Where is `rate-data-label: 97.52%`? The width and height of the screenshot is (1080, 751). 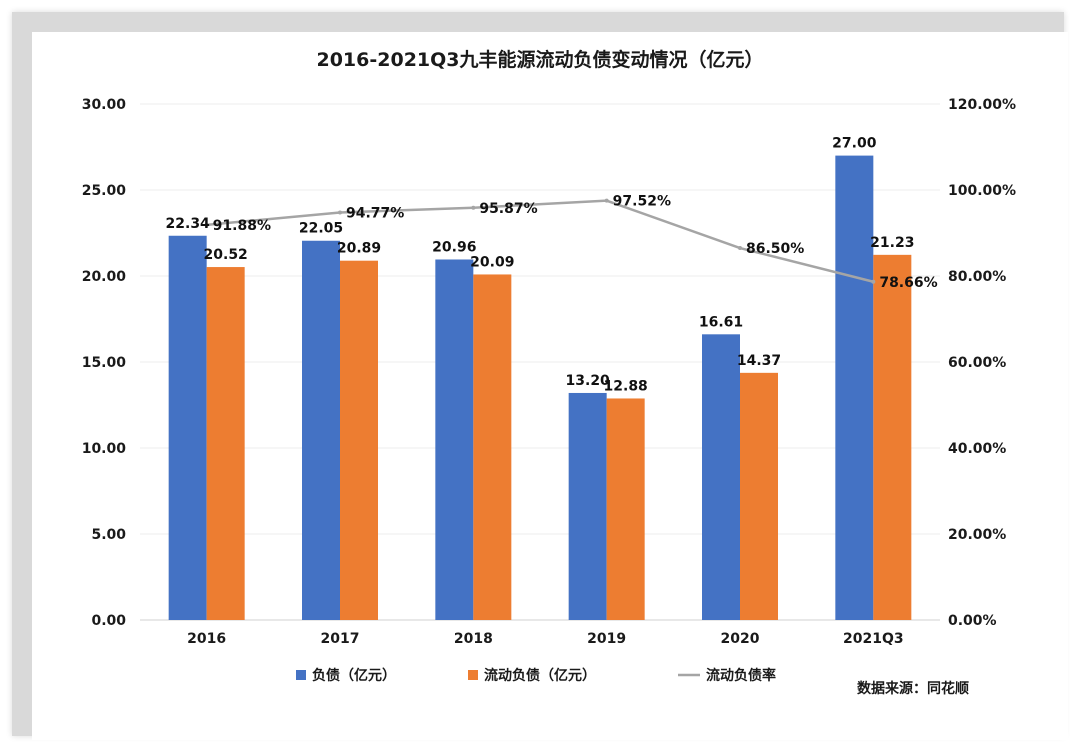 rate-data-label: 97.52% is located at coordinates (642, 202).